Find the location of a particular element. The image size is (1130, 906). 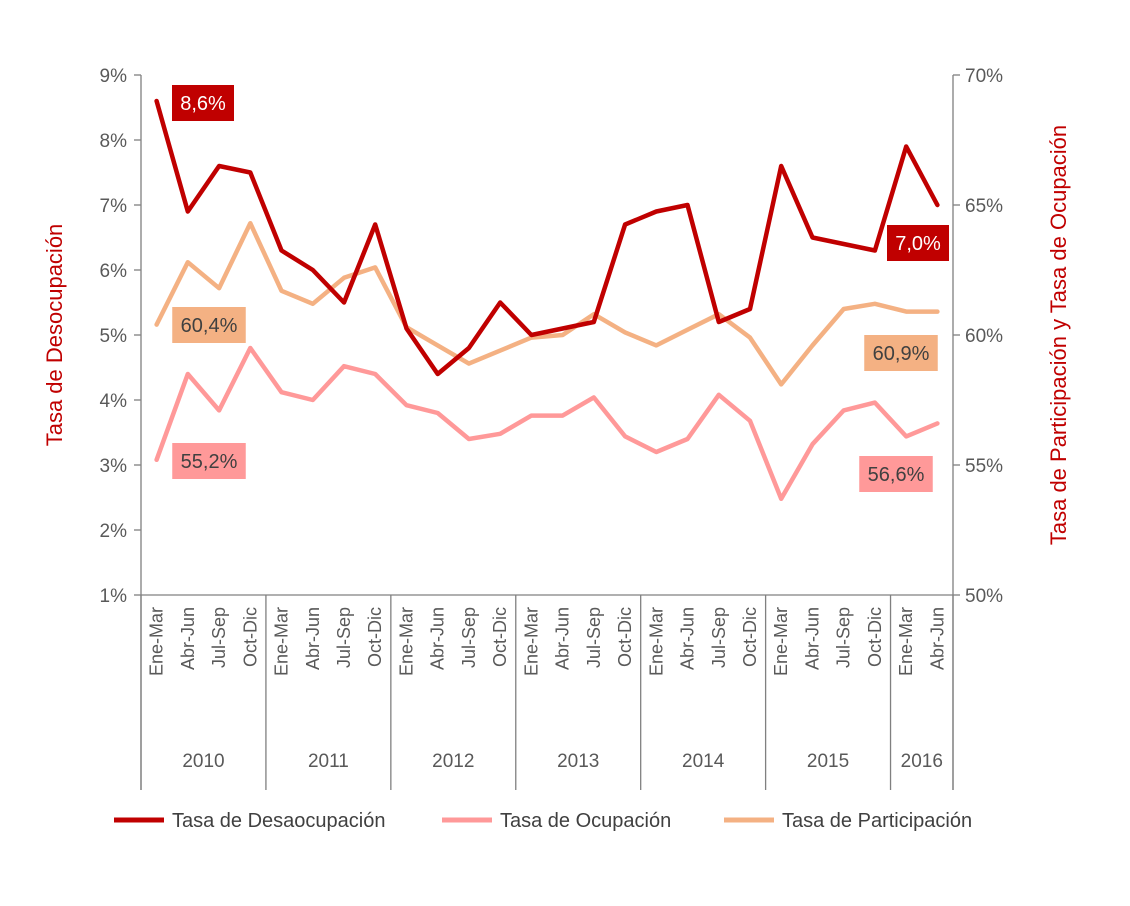

left-tick-label: 6% is located at coordinates (114, 271).